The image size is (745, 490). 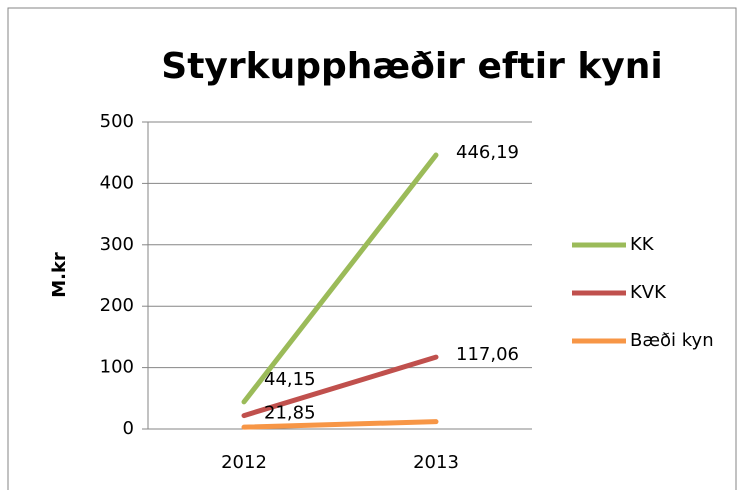 I want to click on y-tick-label: 0, so click(x=128, y=428).